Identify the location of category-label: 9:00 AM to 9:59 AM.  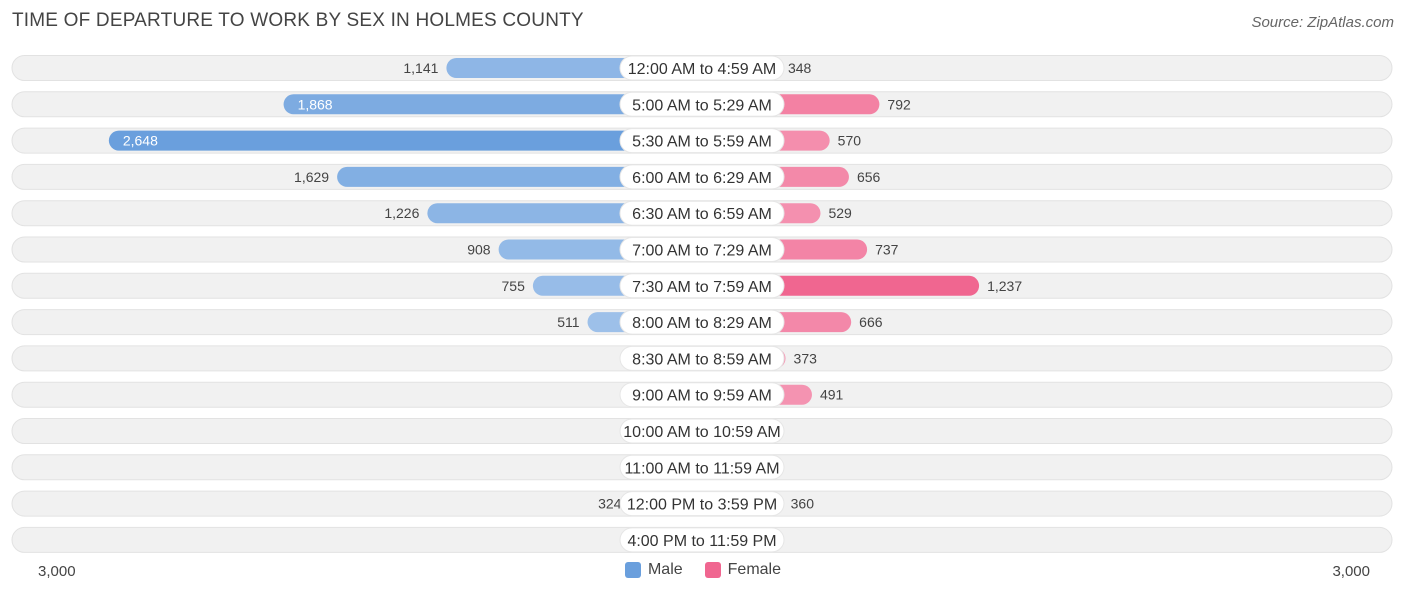
(702, 396).